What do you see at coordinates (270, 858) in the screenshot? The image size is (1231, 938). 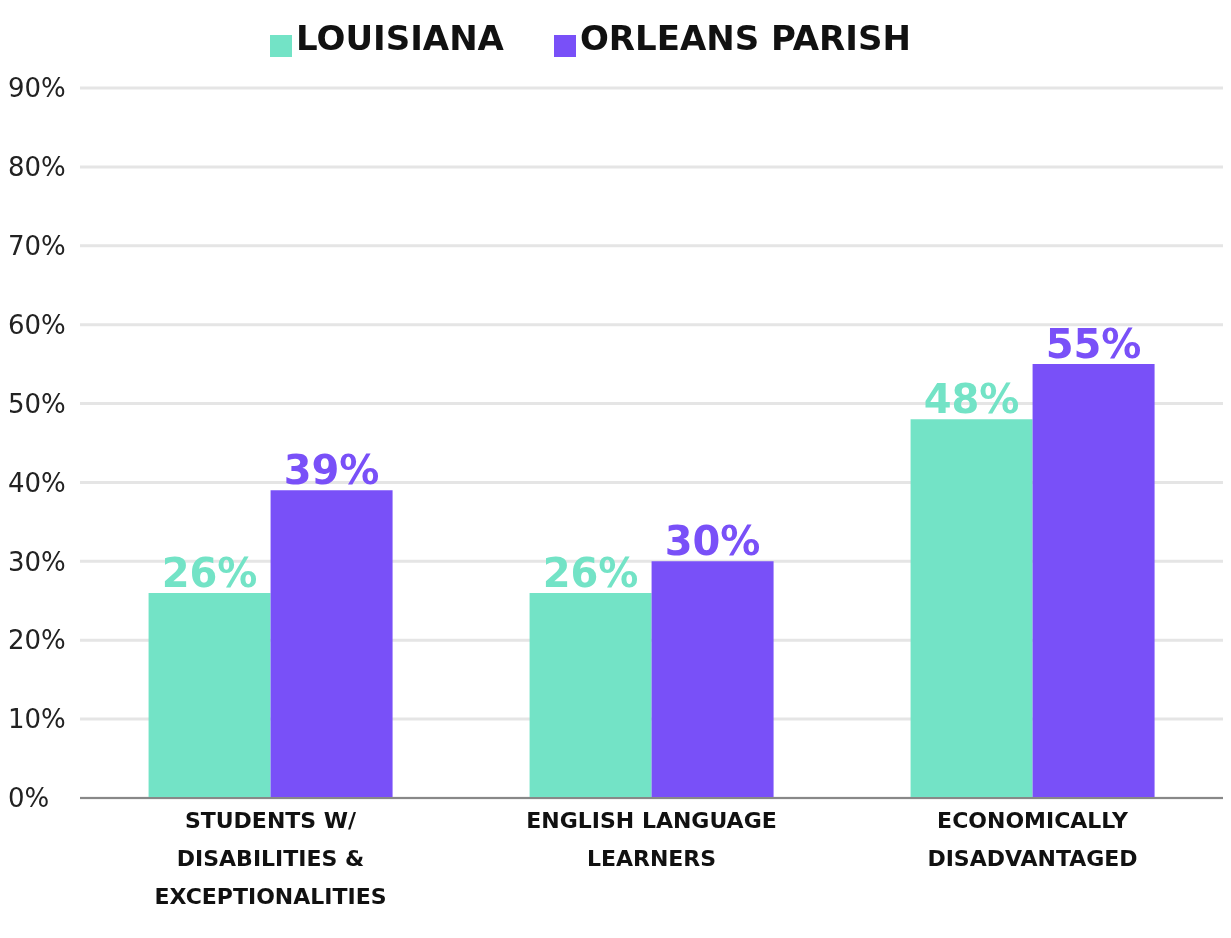 I see `x-tick-label: STUDENTS W/ DISABILITIES & EXCEPTIONALITIES` at bounding box center [270, 858].